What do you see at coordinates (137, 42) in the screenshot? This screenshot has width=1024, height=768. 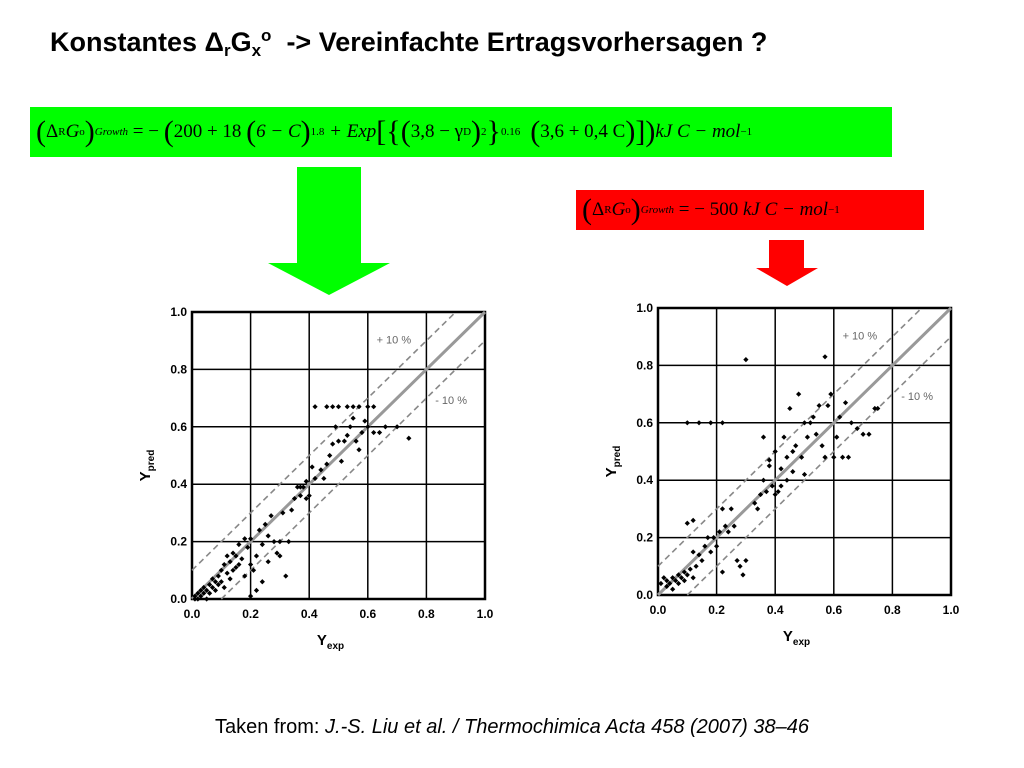 I see `title-prefix: Konstantes Δ` at bounding box center [137, 42].